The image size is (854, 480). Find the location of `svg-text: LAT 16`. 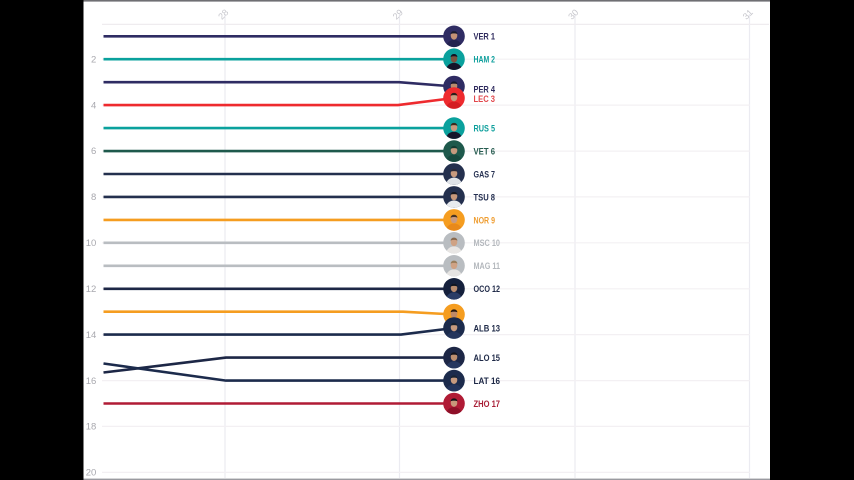

svg-text: LAT 16 is located at coordinates (487, 381).